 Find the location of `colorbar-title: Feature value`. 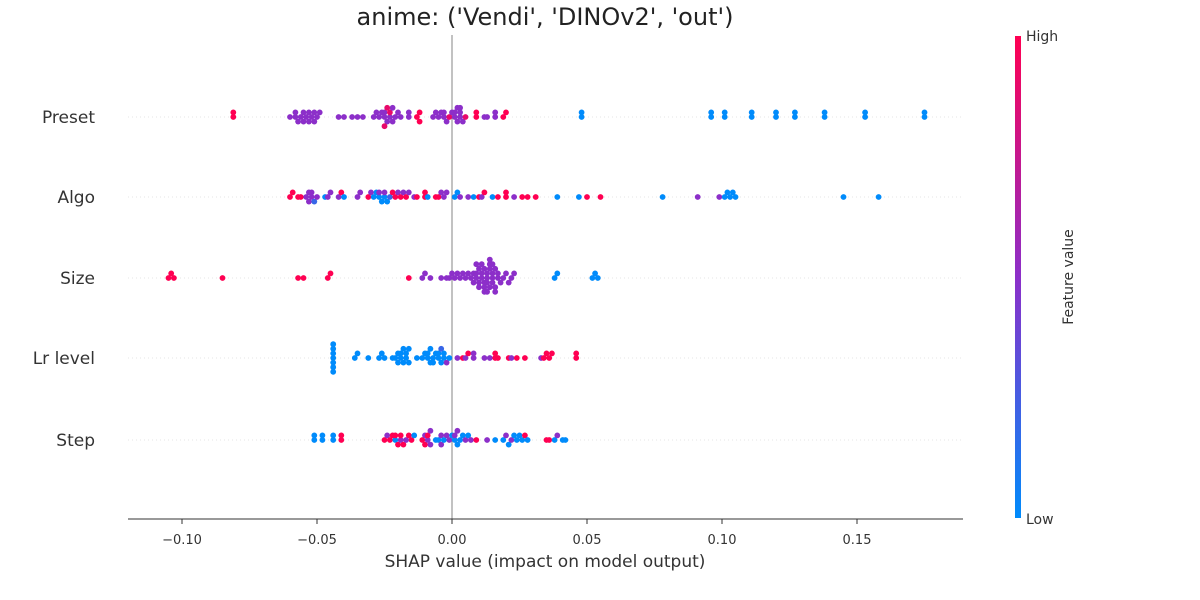

colorbar-title: Feature value is located at coordinates (1069, 277).